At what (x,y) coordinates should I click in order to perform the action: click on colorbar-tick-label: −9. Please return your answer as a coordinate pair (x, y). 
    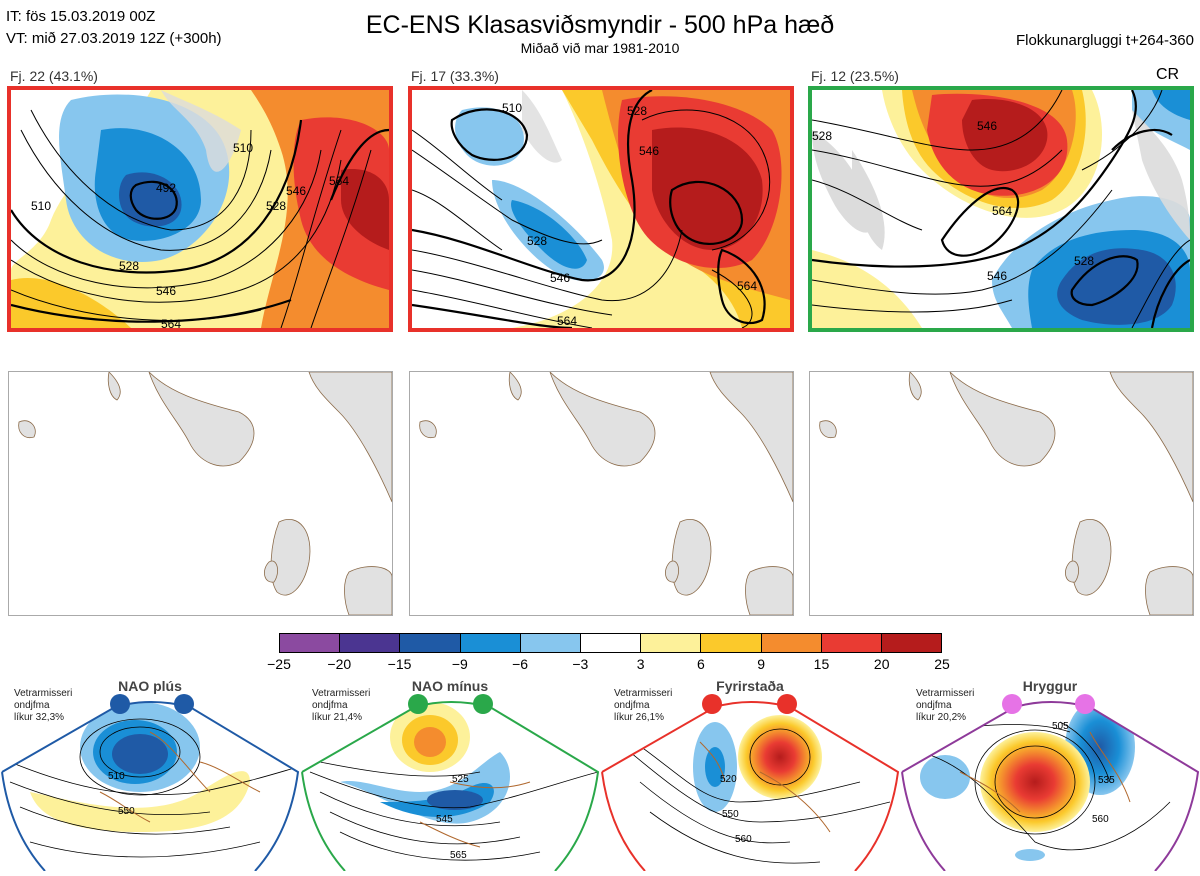
    Looking at the image, I should click on (459, 664).